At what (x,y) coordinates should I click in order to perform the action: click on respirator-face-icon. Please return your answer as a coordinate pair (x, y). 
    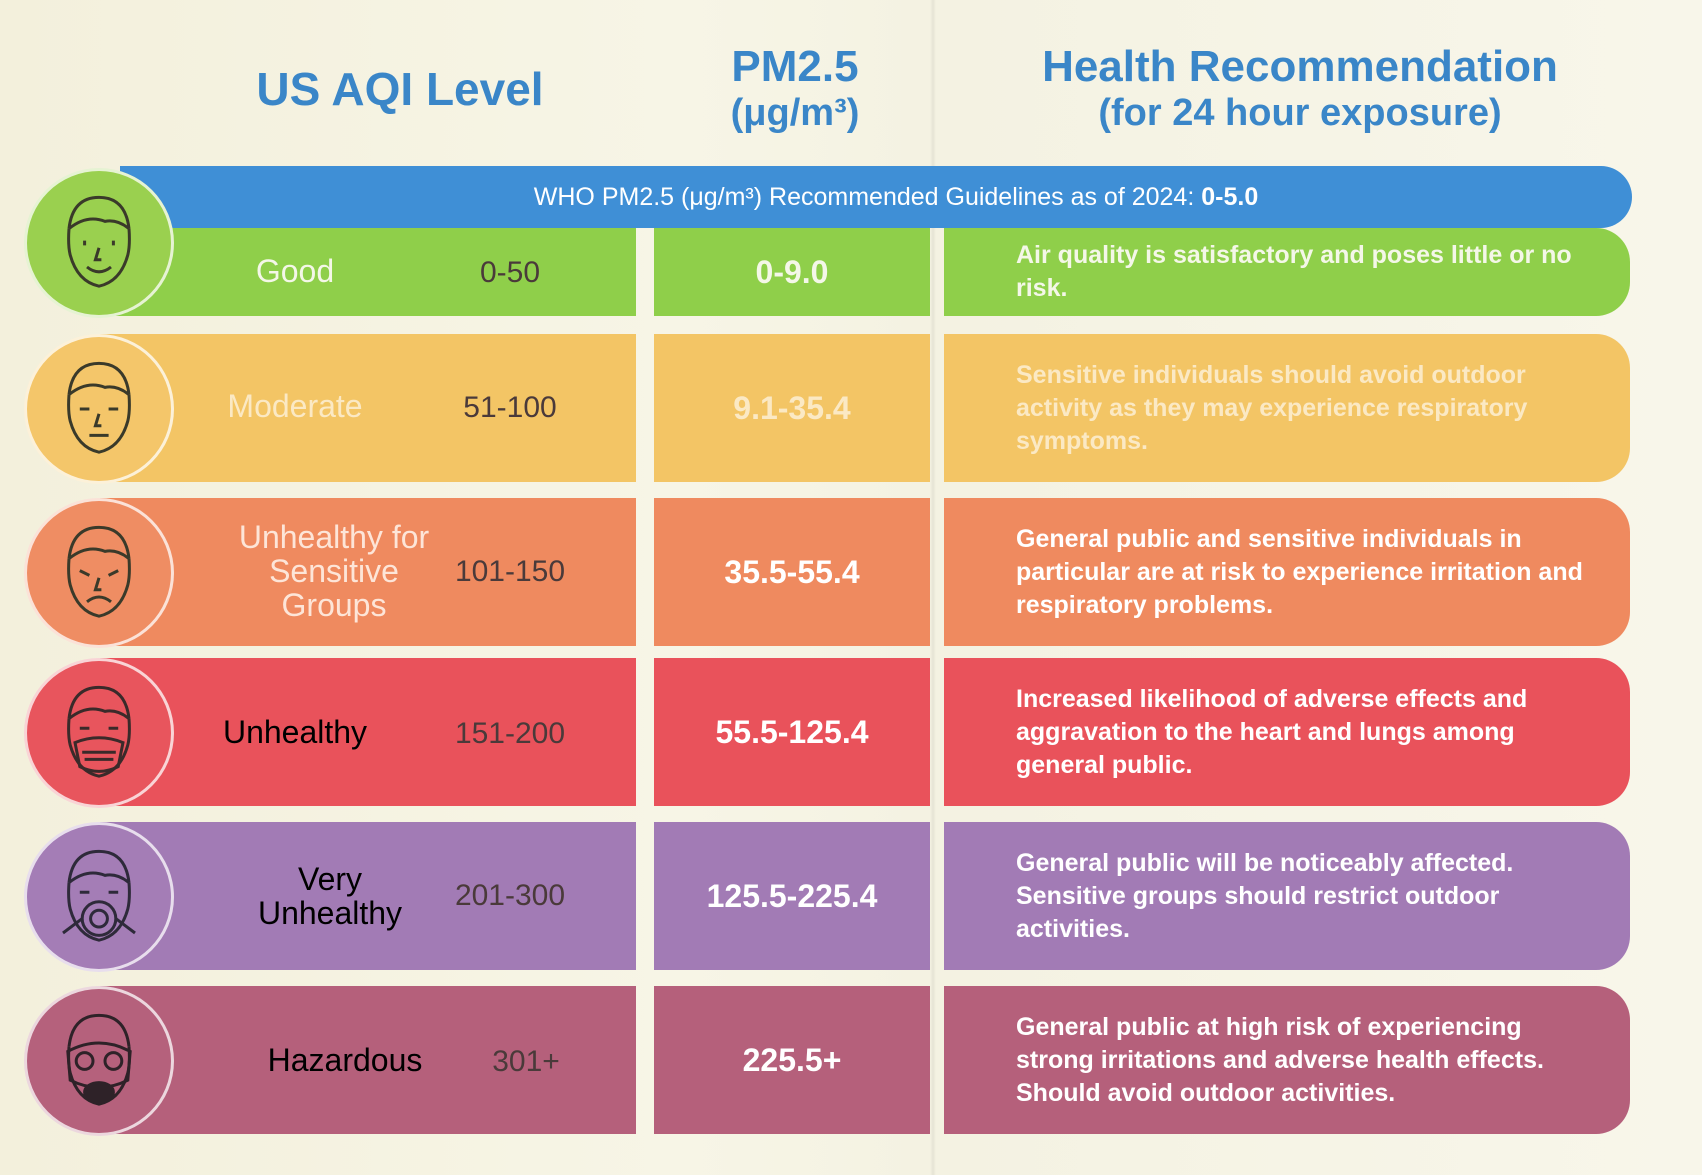
    Looking at the image, I should click on (99, 897).